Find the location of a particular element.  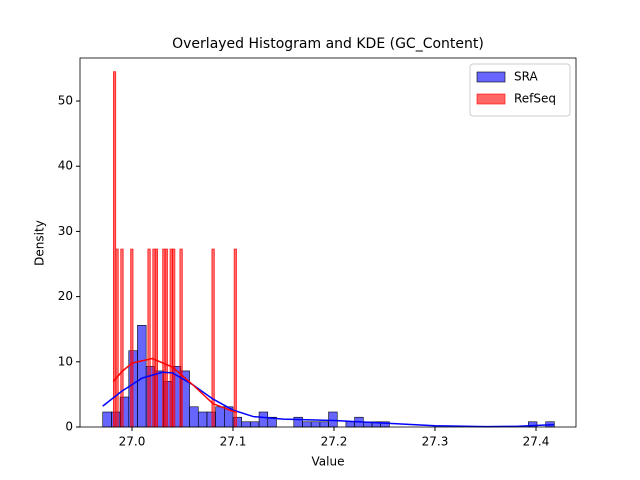

y-tick-label: 20 is located at coordinates (65, 296).